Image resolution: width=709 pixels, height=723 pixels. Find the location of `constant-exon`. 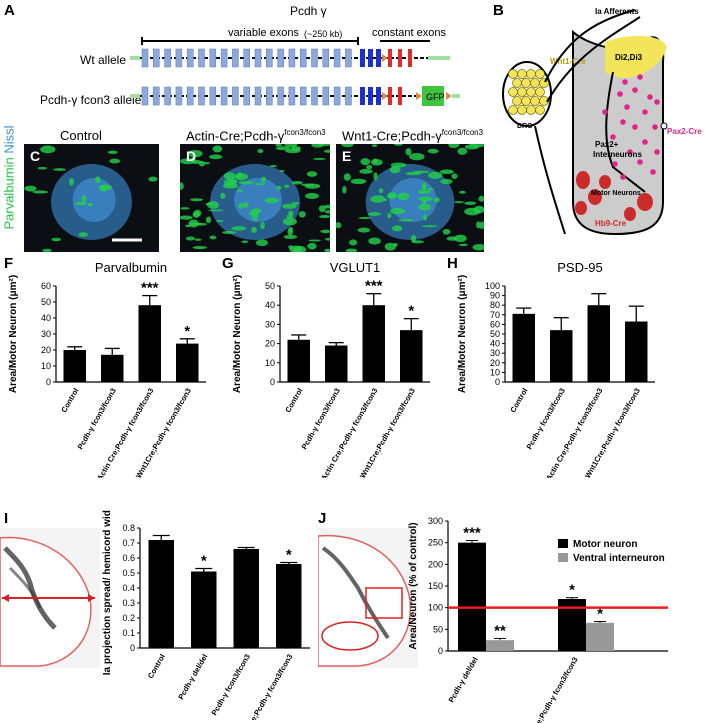

constant-exon is located at coordinates (400, 58).